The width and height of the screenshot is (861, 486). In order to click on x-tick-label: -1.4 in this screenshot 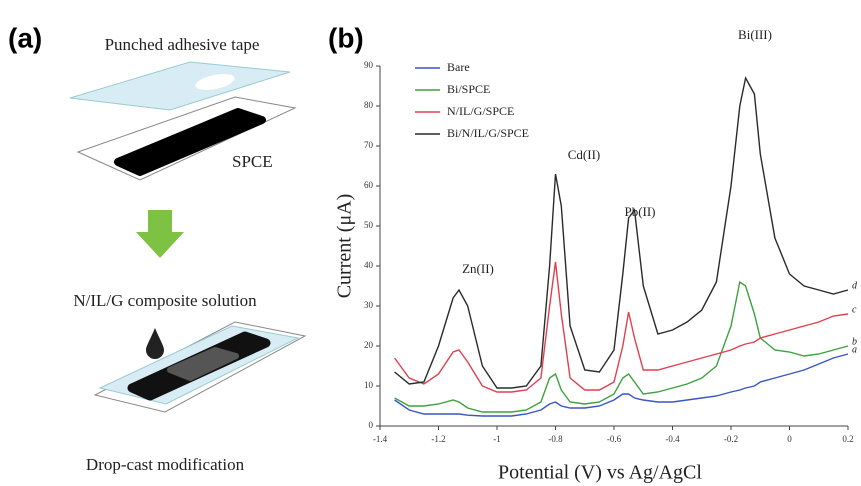, I will do `click(380, 439)`.